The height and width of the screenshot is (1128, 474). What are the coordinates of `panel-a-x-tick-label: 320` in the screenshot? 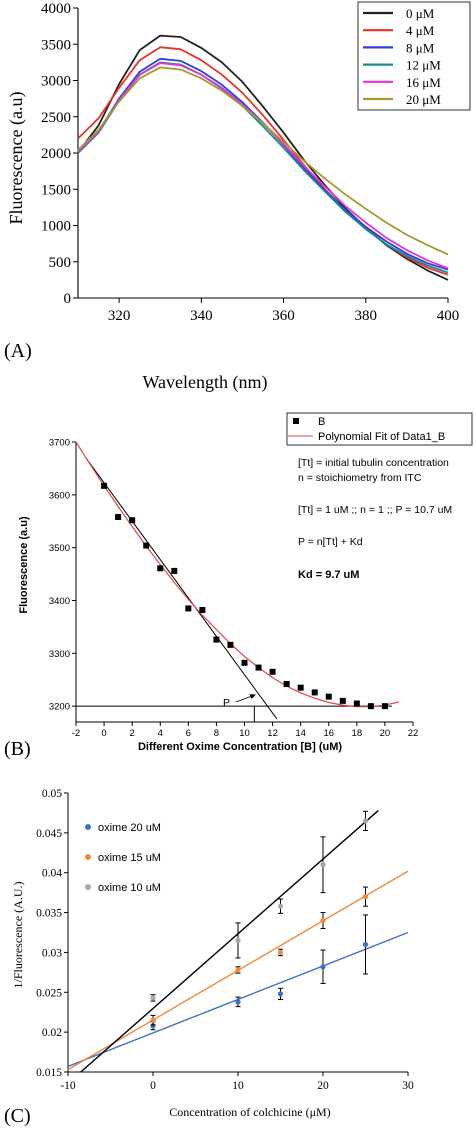 It's located at (119, 316).